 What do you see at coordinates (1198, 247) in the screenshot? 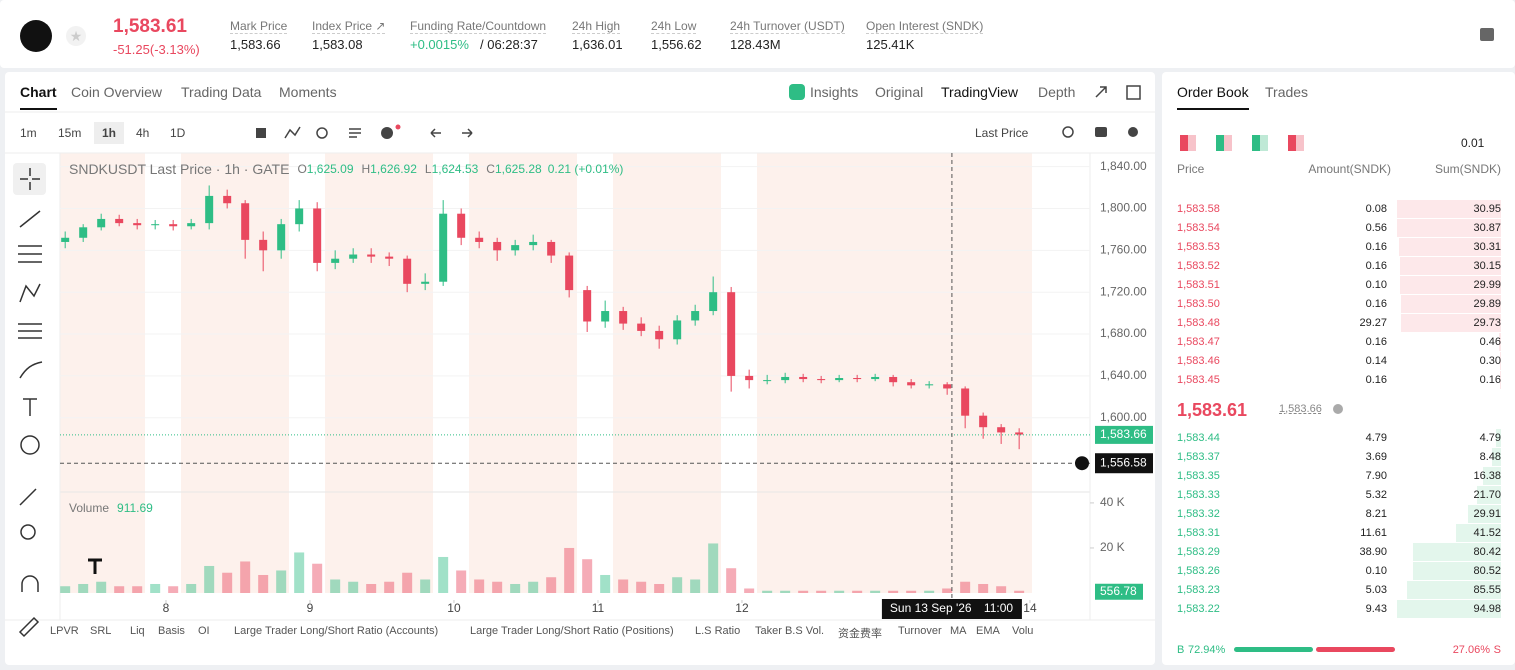
I see `ob-price: 1,583.53` at bounding box center [1198, 247].